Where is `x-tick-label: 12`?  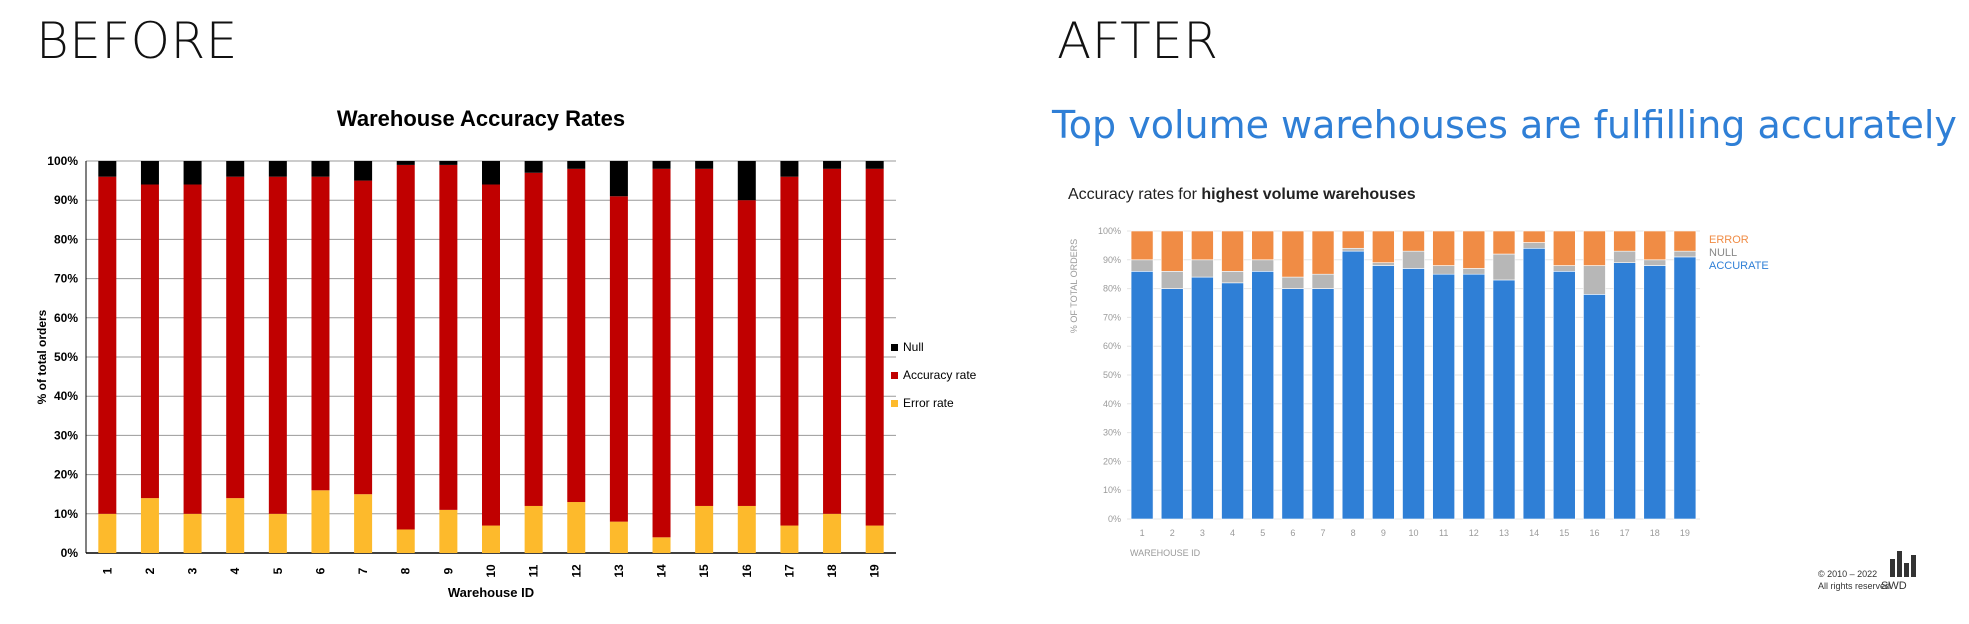 x-tick-label: 12 is located at coordinates (1474, 533).